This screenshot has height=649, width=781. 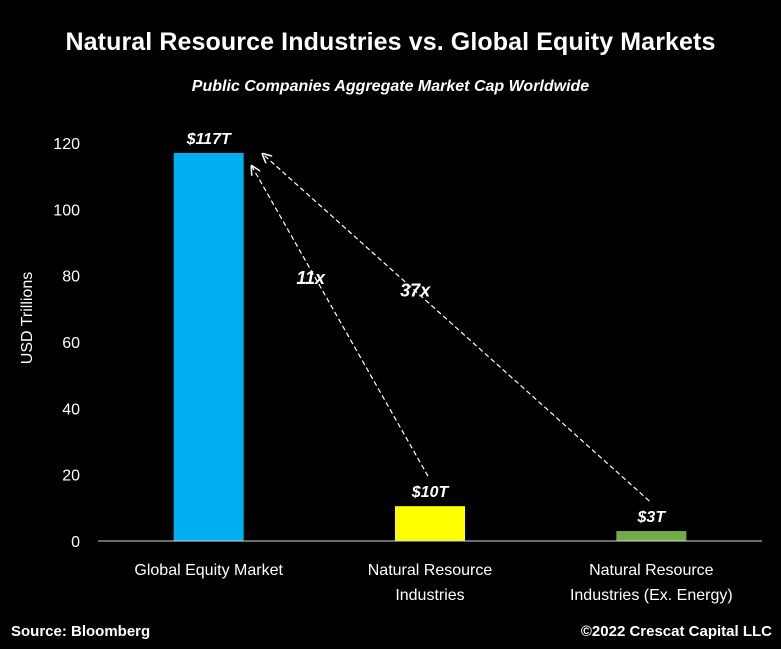 I want to click on bar-data-label: $10T, so click(x=430, y=492).